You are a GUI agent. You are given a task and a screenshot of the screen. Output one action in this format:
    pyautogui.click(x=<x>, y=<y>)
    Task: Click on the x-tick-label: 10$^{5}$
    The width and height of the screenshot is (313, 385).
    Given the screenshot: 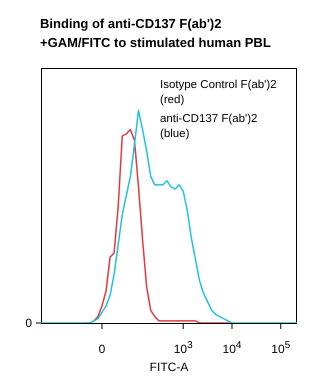 What is the action you would take?
    pyautogui.click(x=281, y=348)
    